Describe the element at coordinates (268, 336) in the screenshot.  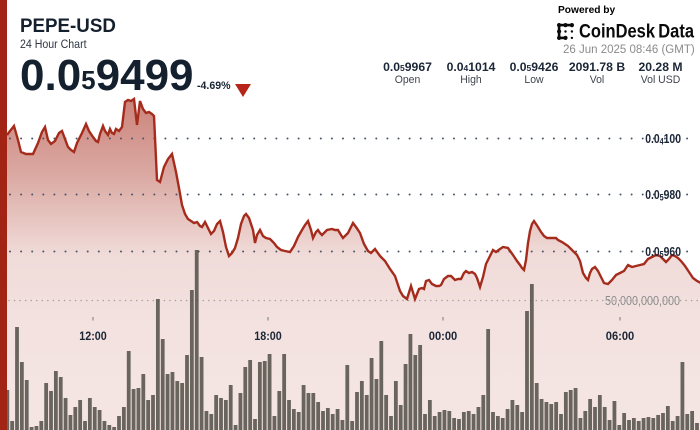
I see `svg-text: 18:00` at that location.